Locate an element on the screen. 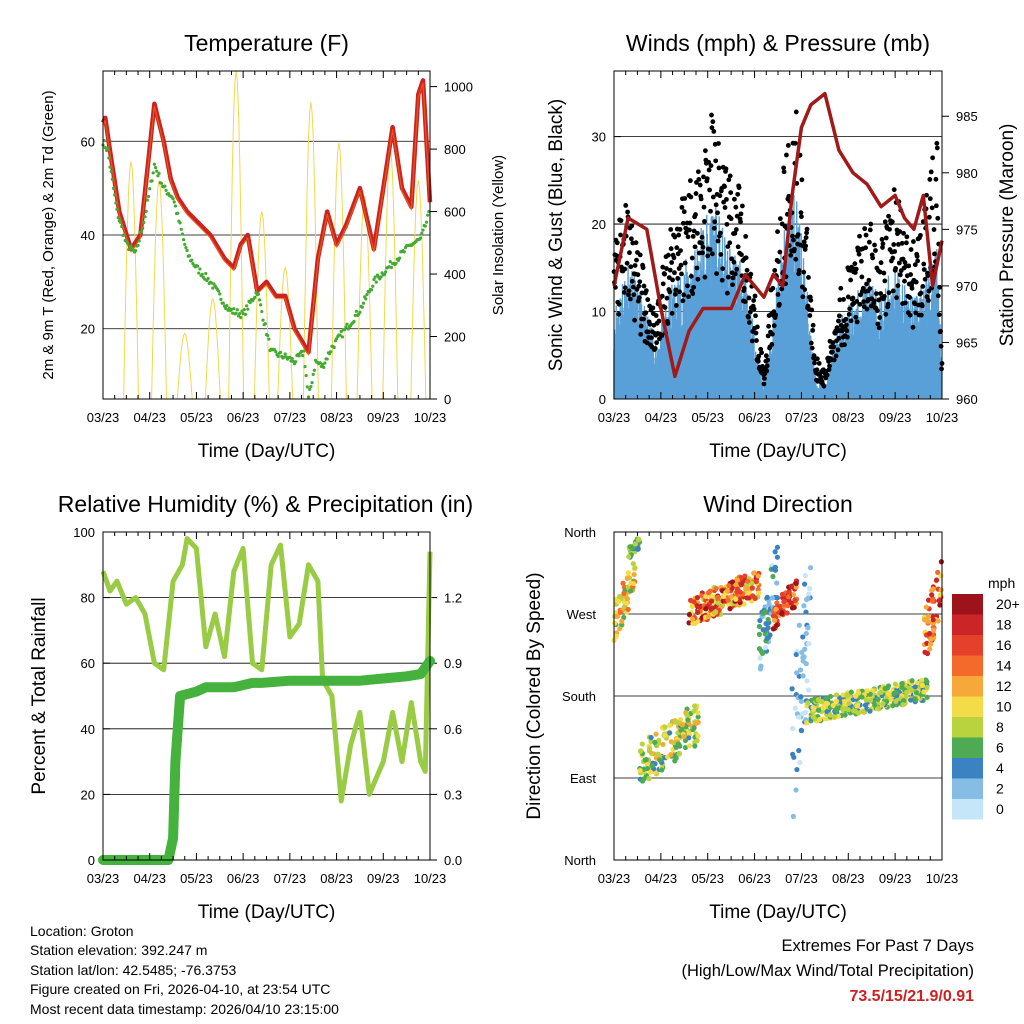 The width and height of the screenshot is (1024, 1024). winds-xlabel: Time (Day/UTC) is located at coordinates (778, 451).